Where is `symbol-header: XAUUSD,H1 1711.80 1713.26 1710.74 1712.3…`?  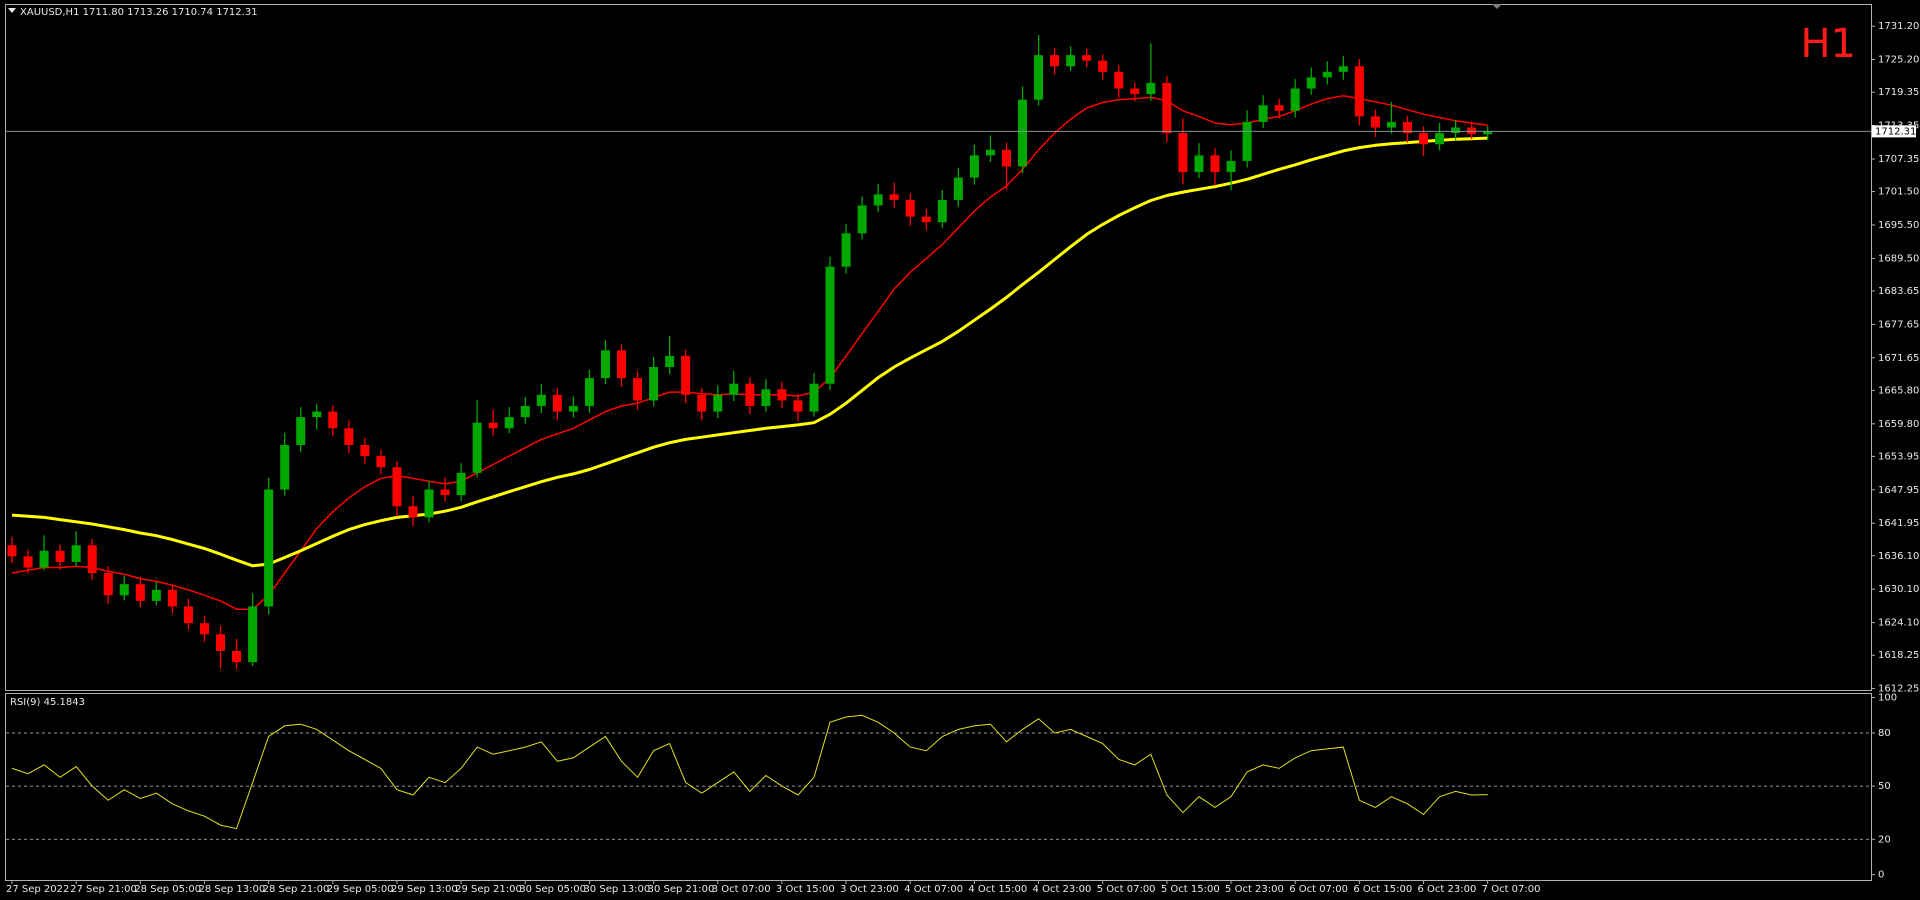
symbol-header: XAUUSD,H1 1711.80 1713.26 1710.74 1712.3… is located at coordinates (139, 12).